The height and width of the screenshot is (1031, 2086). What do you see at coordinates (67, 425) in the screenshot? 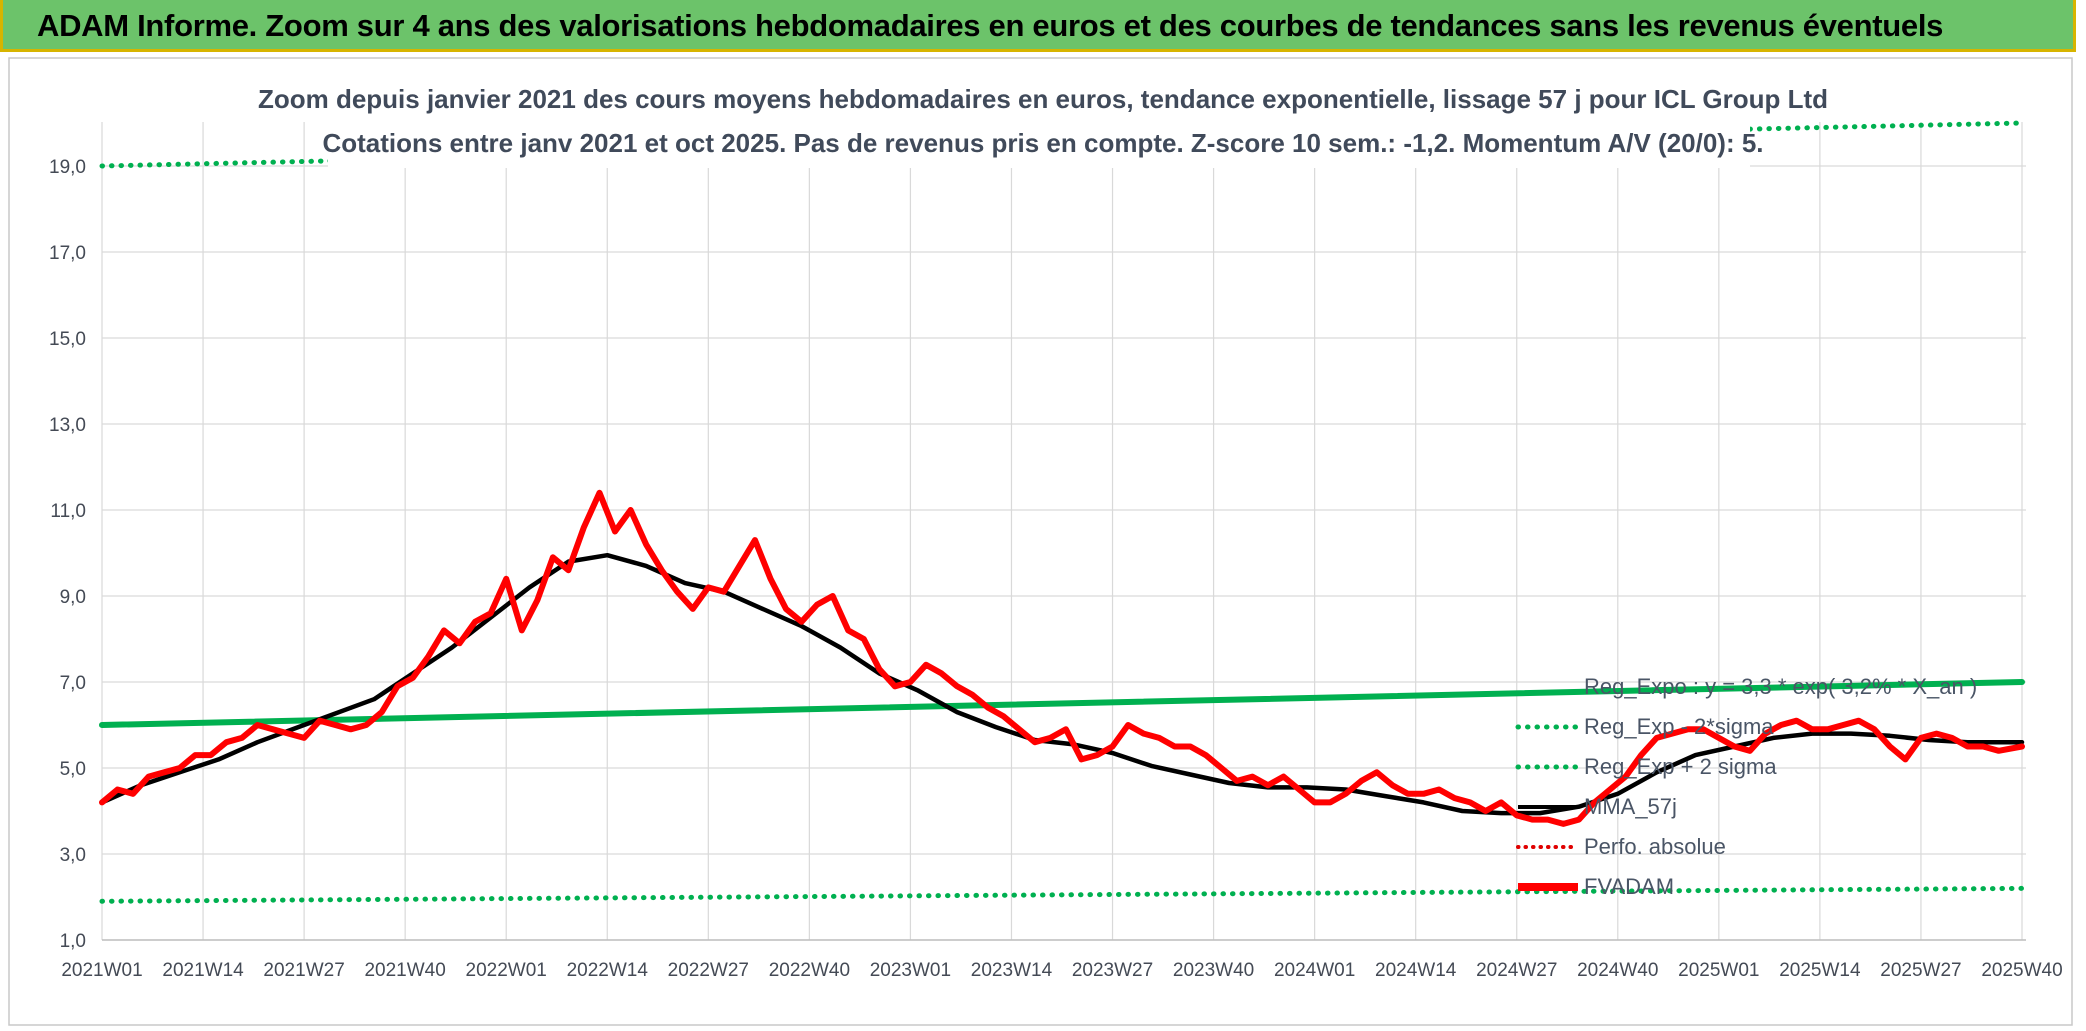
I see `y-tick-label: 13,0` at bounding box center [67, 425].